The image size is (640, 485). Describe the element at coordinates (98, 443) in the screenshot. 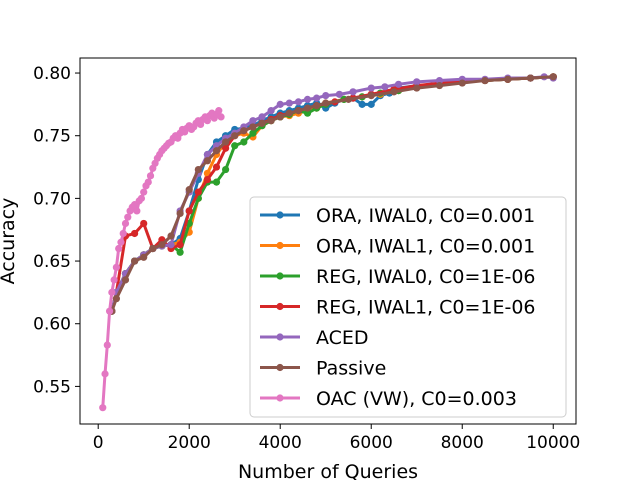

I see `x-tick-label: 0` at that location.